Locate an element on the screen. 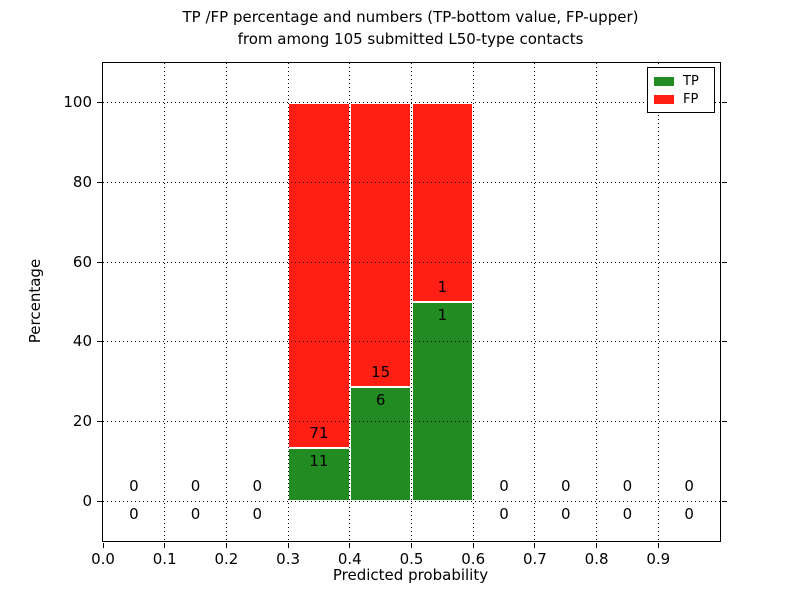 Image resolution: width=800 pixels, height=600 pixels. legend: TP FP is located at coordinates (681, 90).